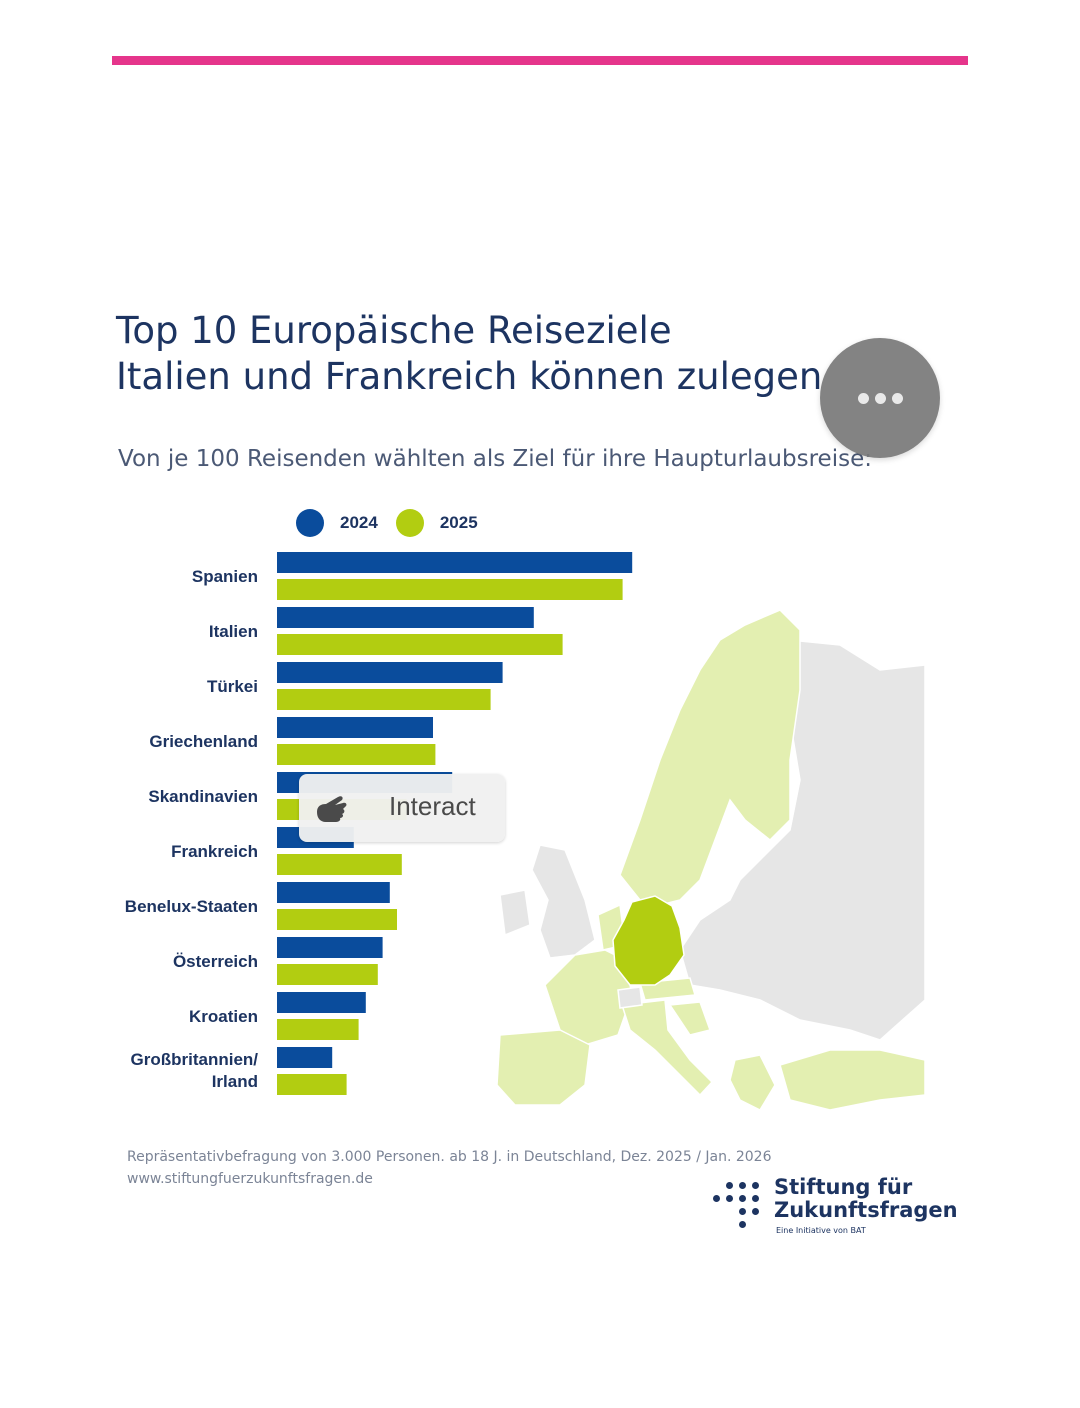 This screenshot has height=1408, width=1080. I want to click on map-italy, so click(667, 1048).